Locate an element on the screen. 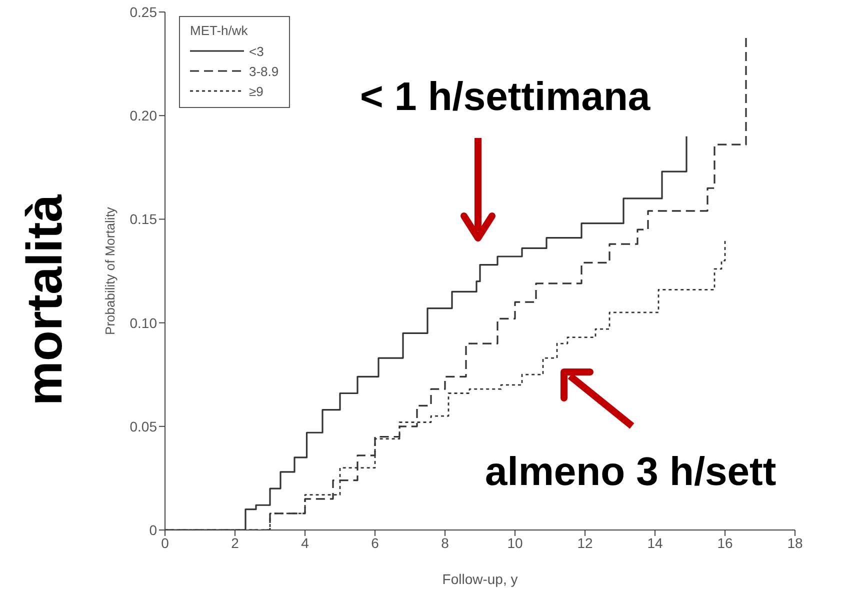 The height and width of the screenshot is (598, 841). x-tick-label: 6 is located at coordinates (375, 542).